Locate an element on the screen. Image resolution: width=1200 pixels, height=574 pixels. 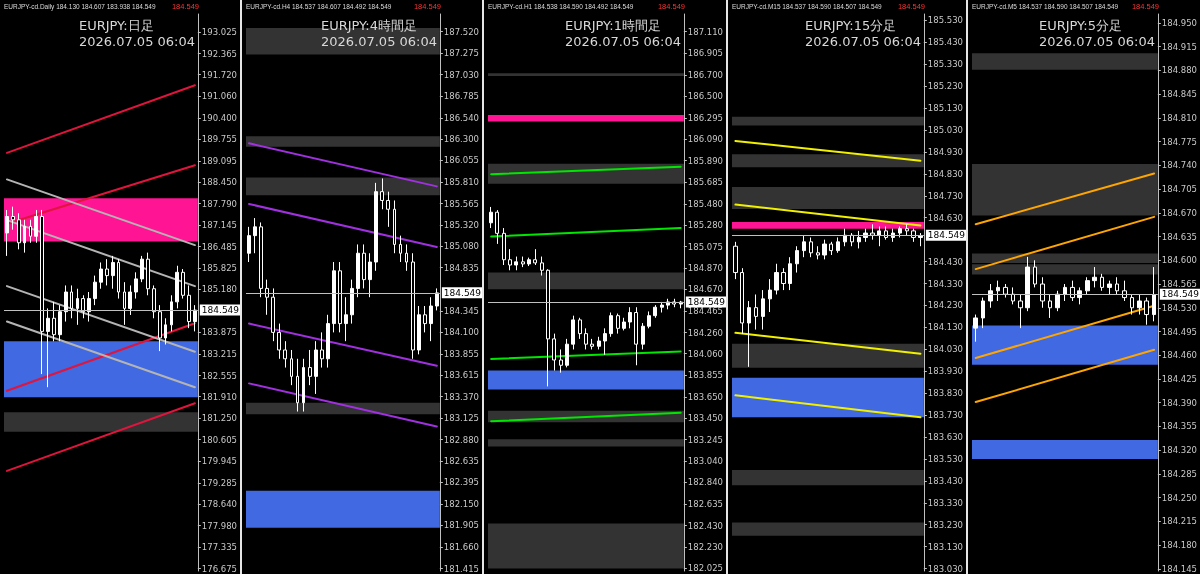
y-tick-label: 184.430 is located at coordinates (945, 261).